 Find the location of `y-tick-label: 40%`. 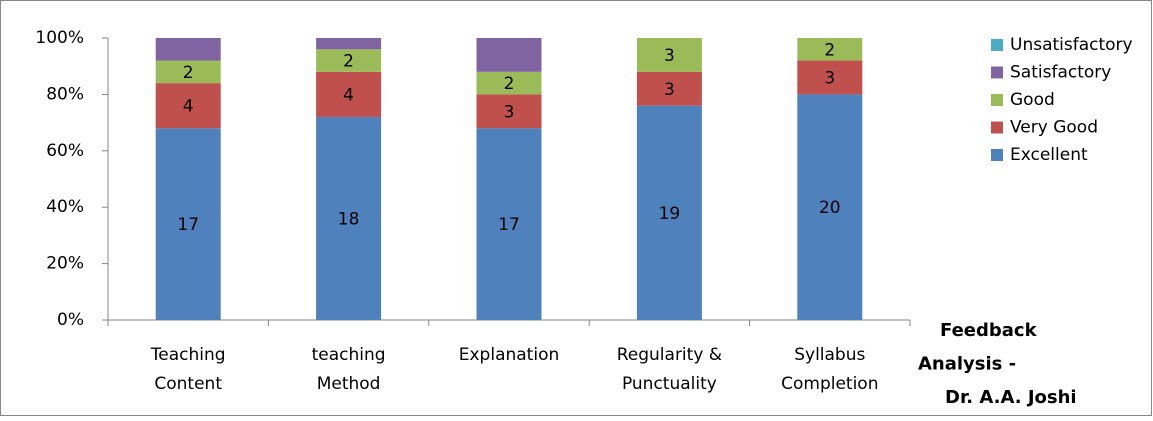

y-tick-label: 40% is located at coordinates (65, 207).